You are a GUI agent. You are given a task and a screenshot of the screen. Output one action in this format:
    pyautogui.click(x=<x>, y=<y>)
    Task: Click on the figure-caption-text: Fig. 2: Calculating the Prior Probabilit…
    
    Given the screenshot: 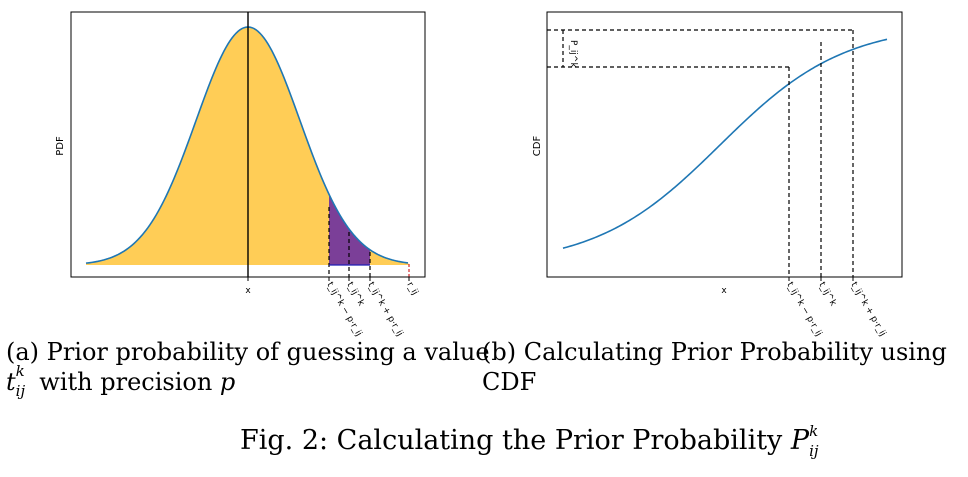 What is the action you would take?
    pyautogui.click(x=515, y=440)
    